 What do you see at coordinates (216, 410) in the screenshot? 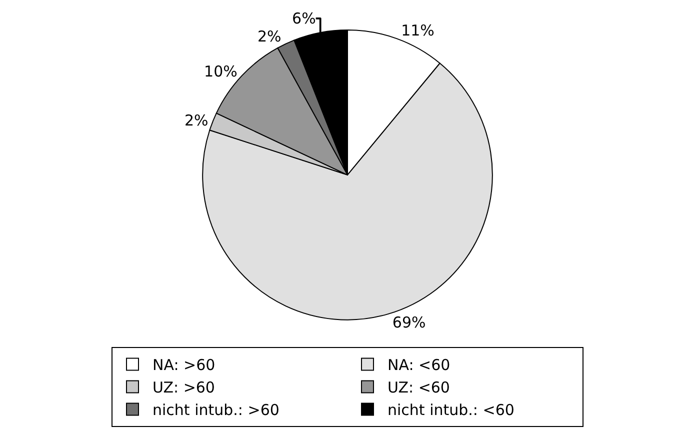
I see `legend-label: nicht intub.: >60` at bounding box center [216, 410].